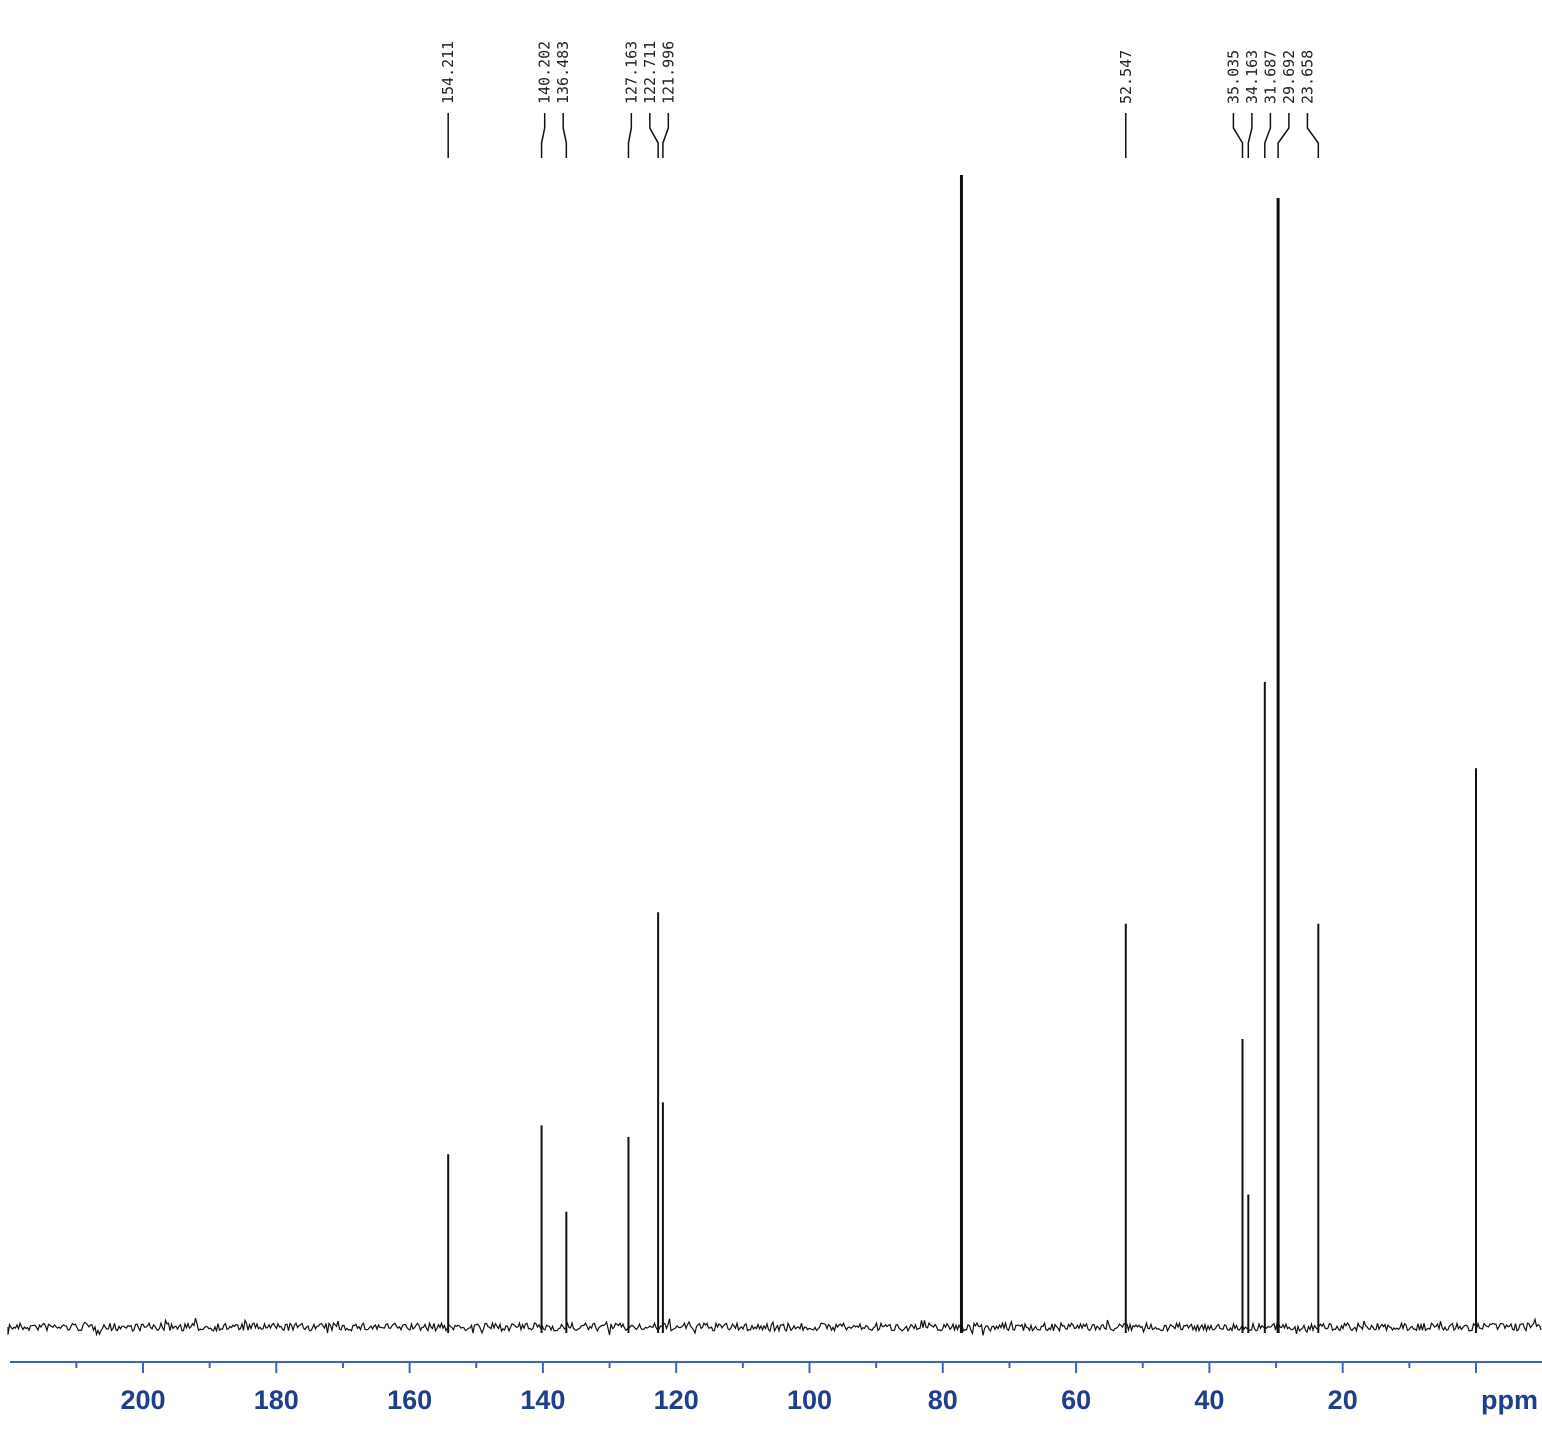 This screenshot has height=1429, width=1542. I want to click on x-tick-label: ppm, so click(1509, 1400).